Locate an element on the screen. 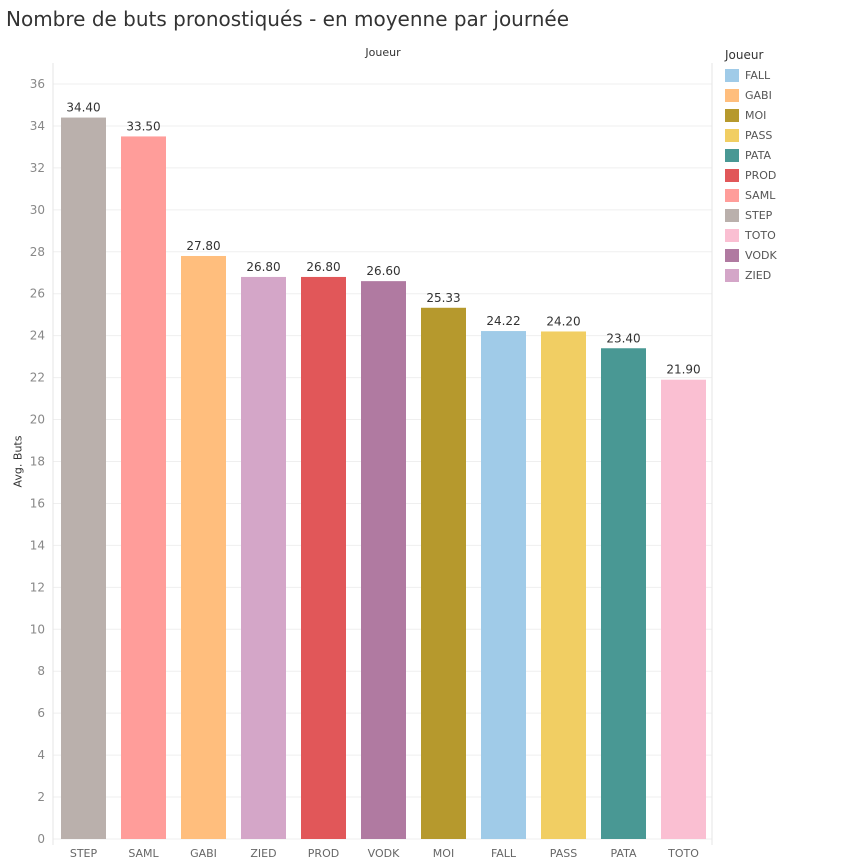 This screenshot has width=863, height=861. bar-zied is located at coordinates (263, 557).